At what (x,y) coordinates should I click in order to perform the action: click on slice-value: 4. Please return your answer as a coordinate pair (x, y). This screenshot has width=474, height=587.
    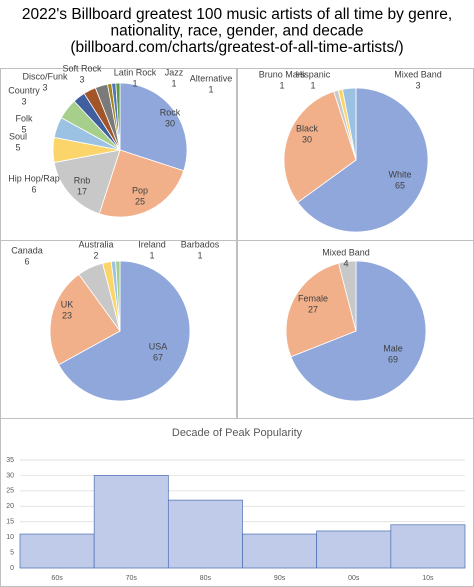
    Looking at the image, I should click on (345, 263).